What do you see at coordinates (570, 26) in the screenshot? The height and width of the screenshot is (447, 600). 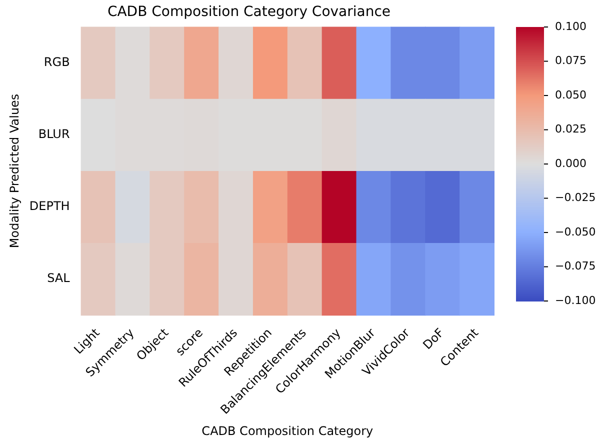 I see `color-bar-label: 0.100` at bounding box center [570, 26].